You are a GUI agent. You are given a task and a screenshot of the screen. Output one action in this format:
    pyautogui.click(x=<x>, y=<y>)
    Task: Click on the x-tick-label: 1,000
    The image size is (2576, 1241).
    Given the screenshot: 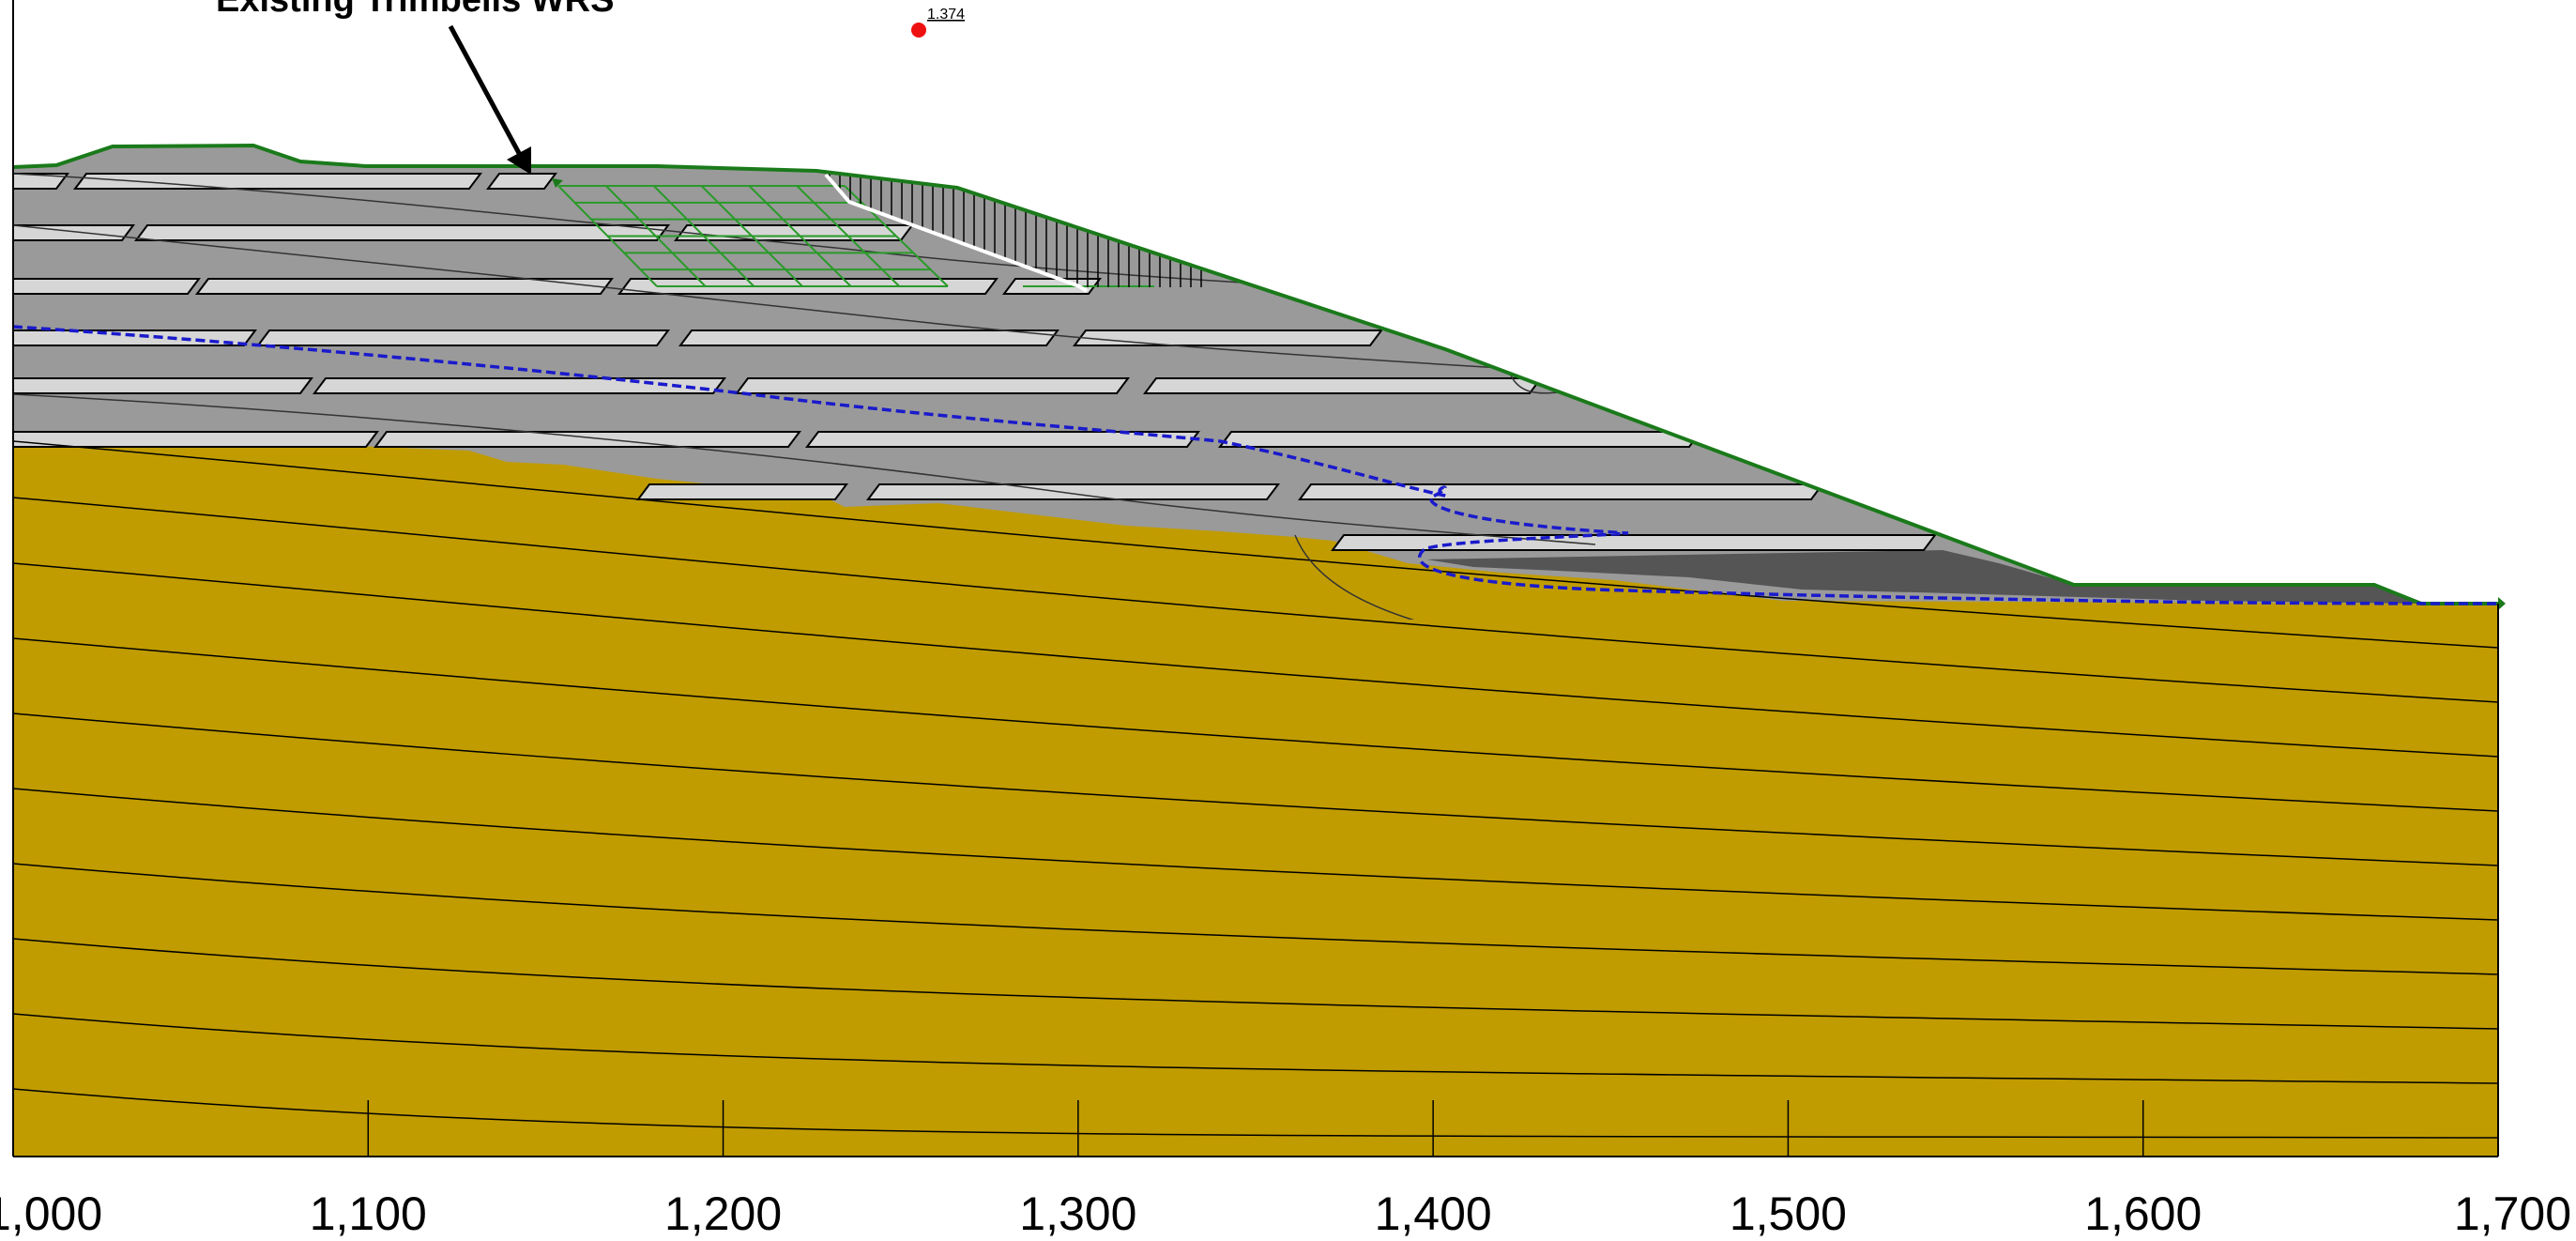 What is the action you would take?
    pyautogui.click(x=51, y=1213)
    